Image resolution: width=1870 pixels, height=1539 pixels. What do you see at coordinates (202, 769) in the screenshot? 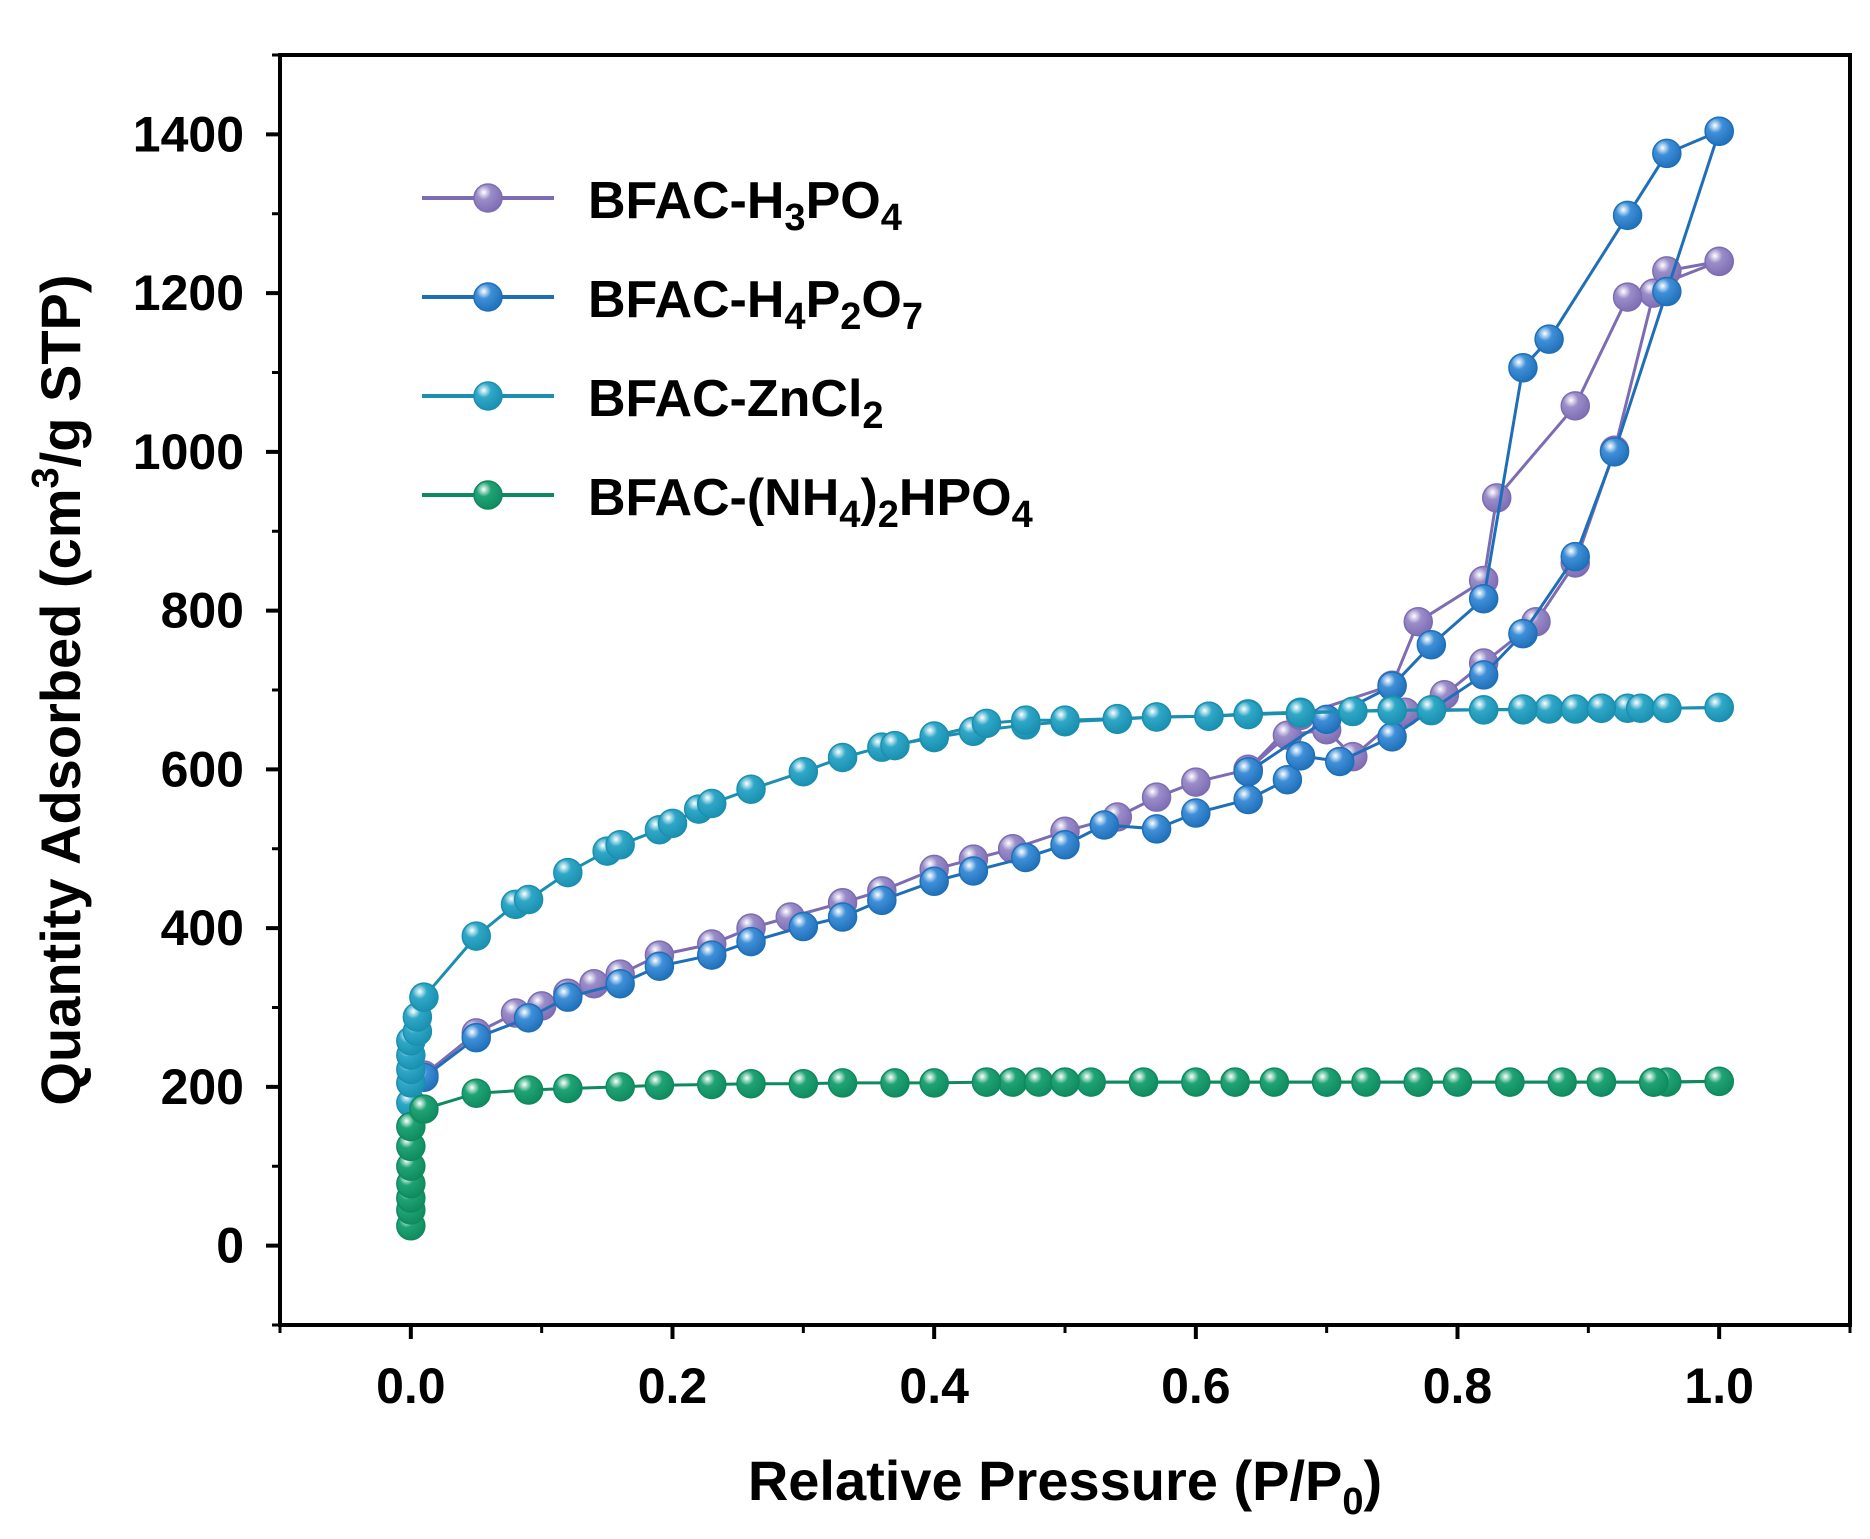
I see `y-tick-label: 600` at bounding box center [202, 769].